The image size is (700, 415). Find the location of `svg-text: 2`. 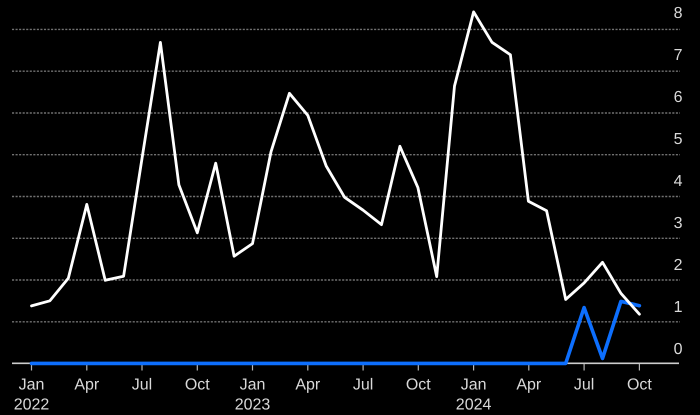

svg-text: 2 is located at coordinates (678, 265).